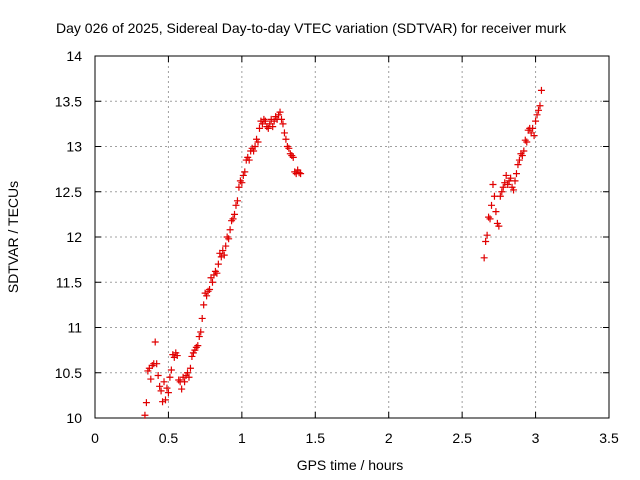  Describe the element at coordinates (95, 438) in the screenshot. I see `x-tick-label: 0` at that location.